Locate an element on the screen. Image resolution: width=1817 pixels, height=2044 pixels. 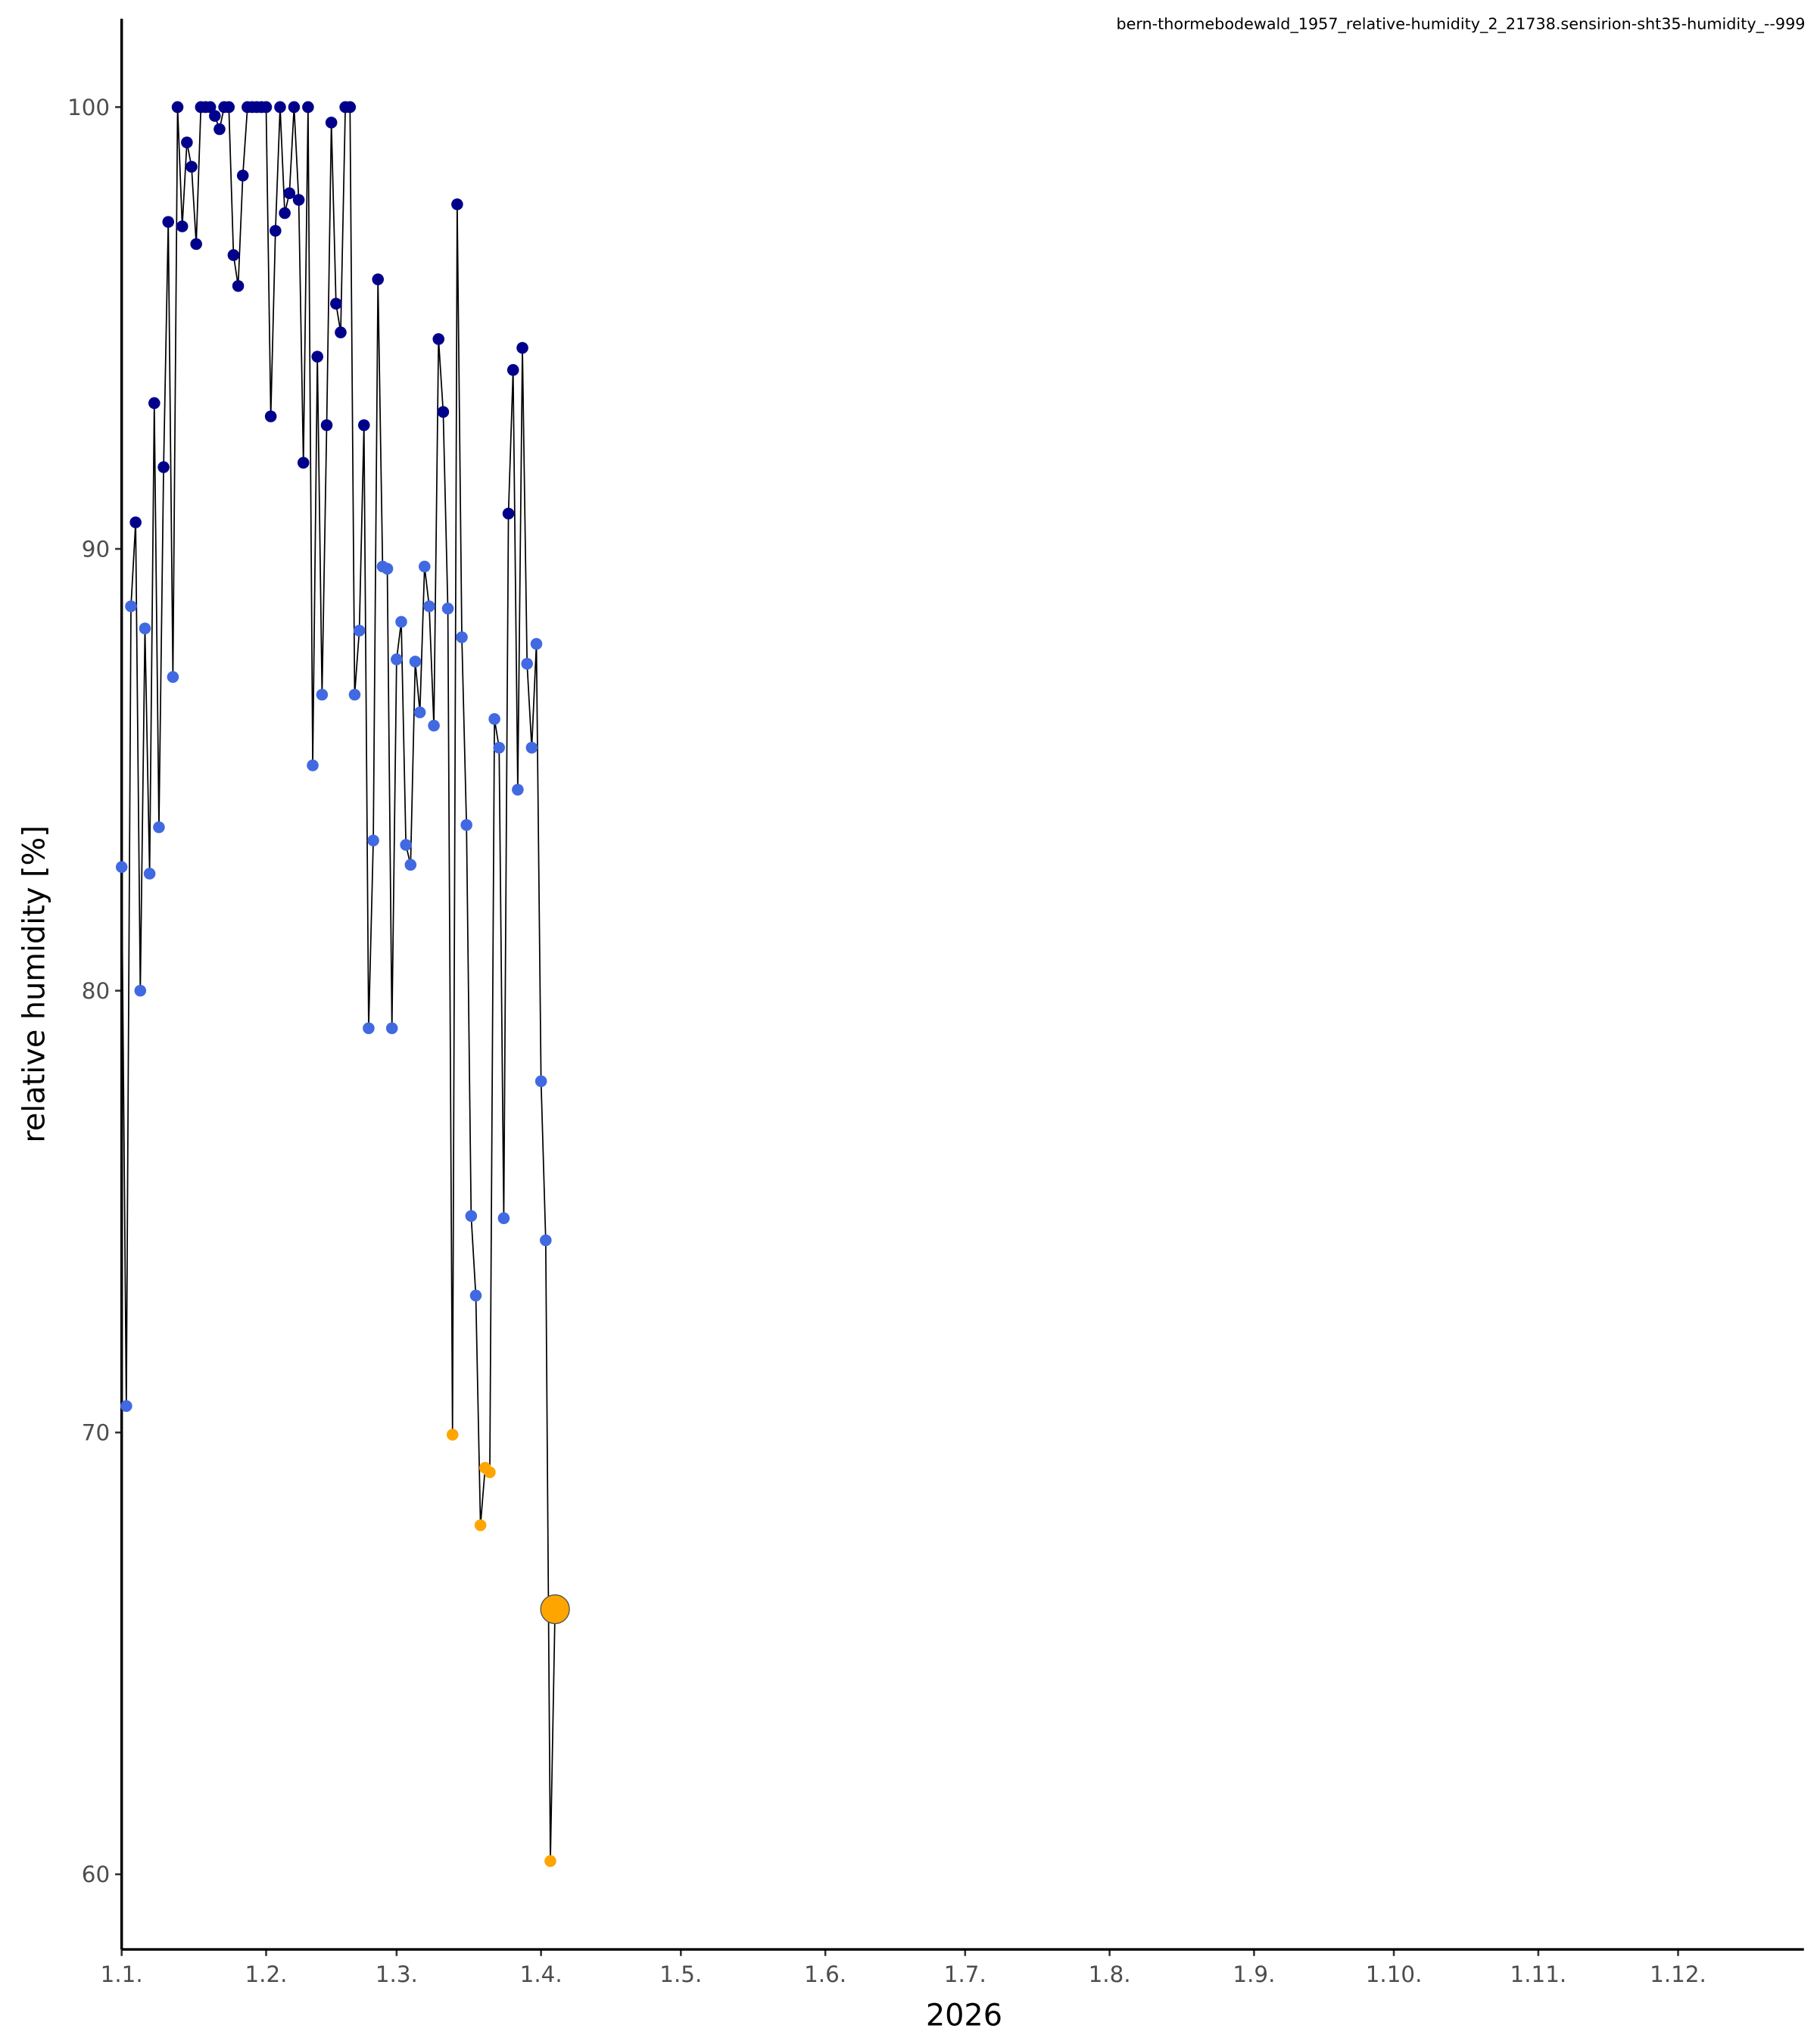
x-tick-label: 1.6. is located at coordinates (825, 1974).